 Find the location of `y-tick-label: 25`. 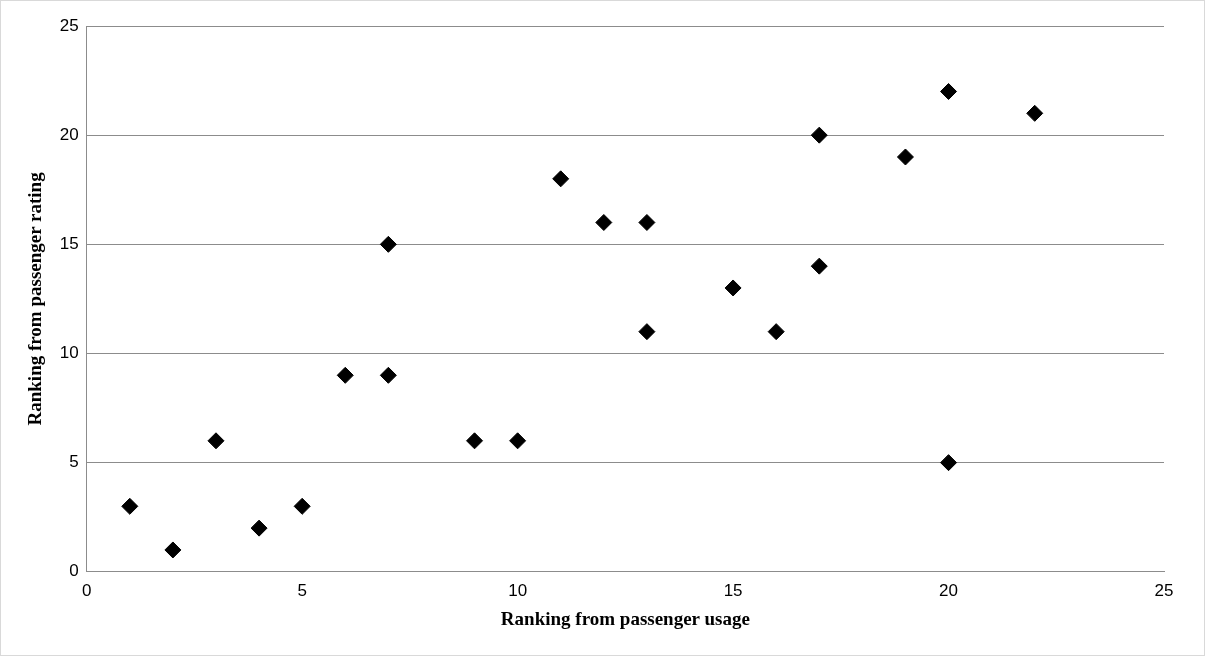

y-tick-label: 25 is located at coordinates (69, 25).